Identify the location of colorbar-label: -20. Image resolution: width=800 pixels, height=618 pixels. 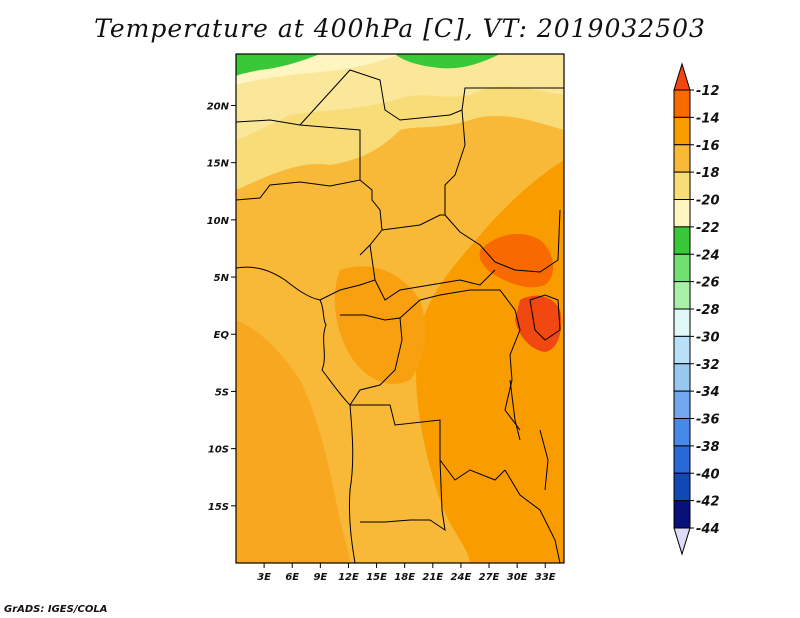
(708, 201).